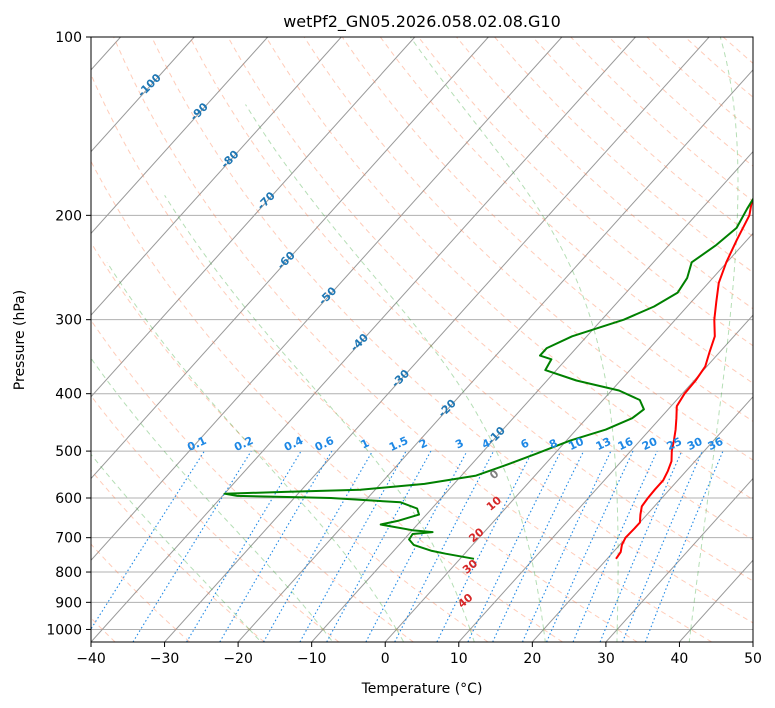 Image resolution: width=775 pixels, height=708 pixels. Describe the element at coordinates (312, 659) in the screenshot. I see `x-tick-label: −10` at that location.